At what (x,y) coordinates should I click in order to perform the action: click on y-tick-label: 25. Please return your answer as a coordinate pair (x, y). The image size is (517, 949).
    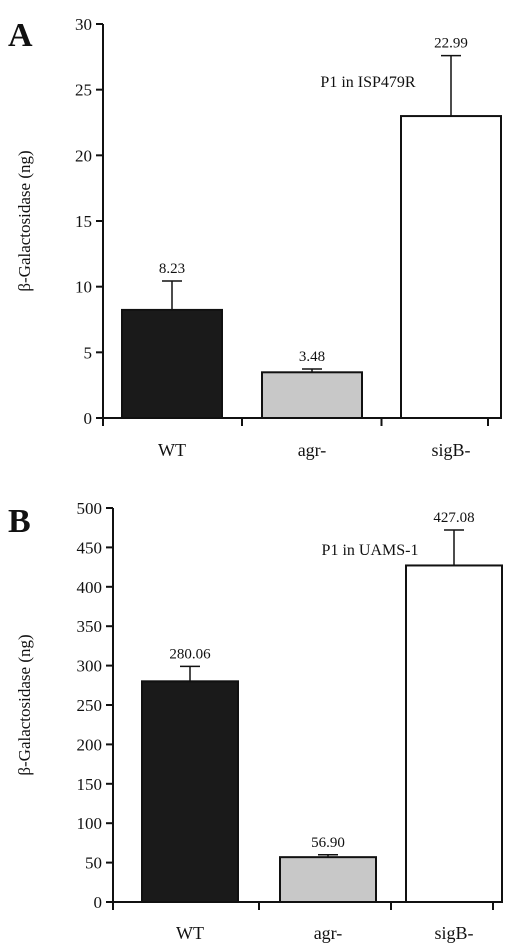
    Looking at the image, I should click on (83, 90).